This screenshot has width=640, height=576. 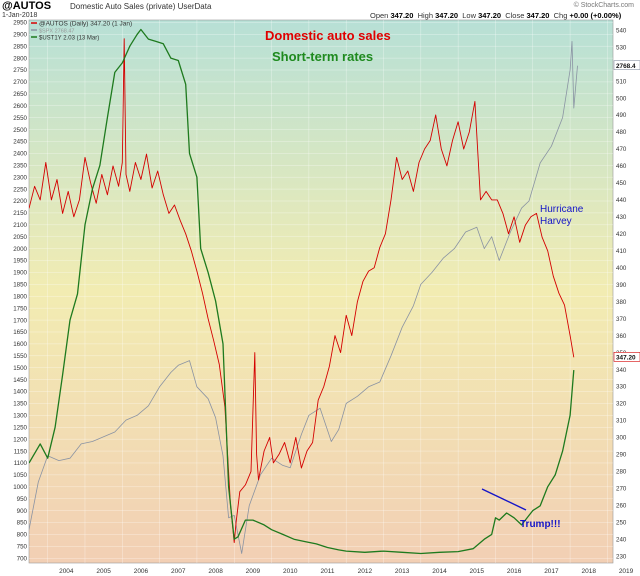 I want to click on right-tick-label: 380, so click(x=621, y=302).